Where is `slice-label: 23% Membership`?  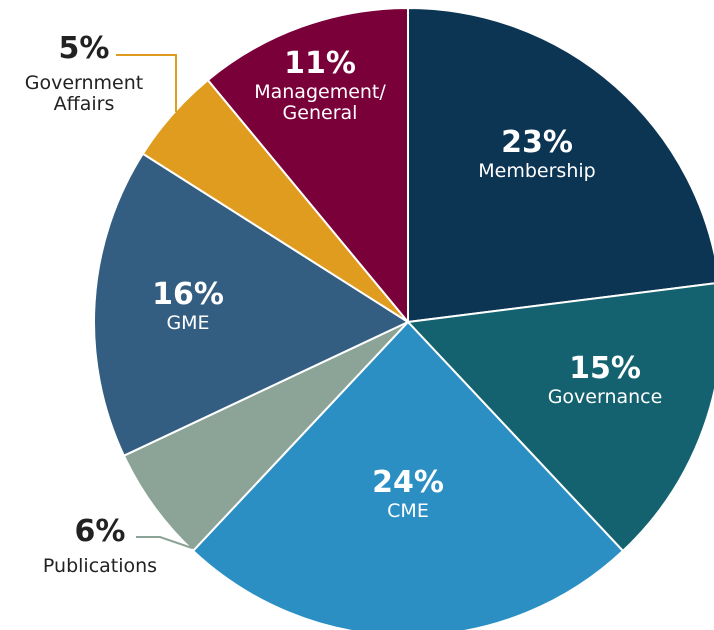
slice-label: 23% Membership is located at coordinates (537, 153).